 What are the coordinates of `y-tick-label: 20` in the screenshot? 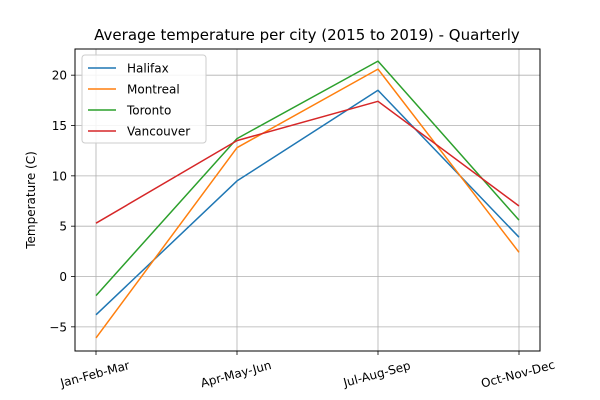 It's located at (59, 76).